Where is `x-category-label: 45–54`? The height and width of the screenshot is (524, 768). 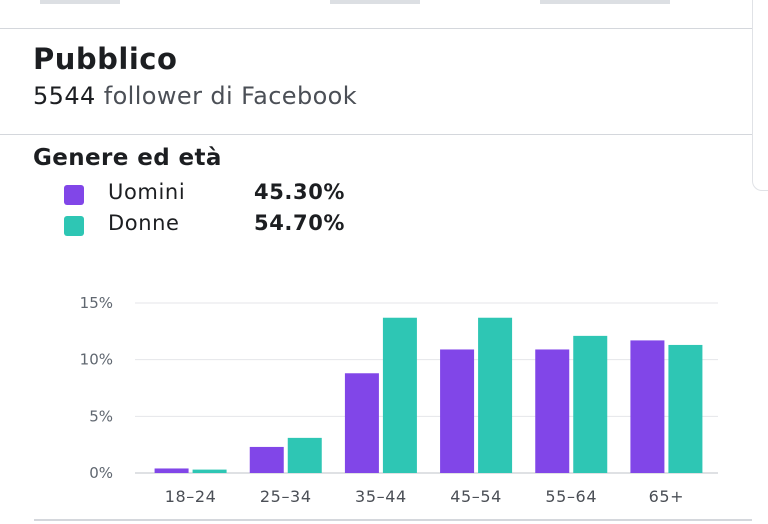
x-category-label: 45–54 is located at coordinates (476, 496).